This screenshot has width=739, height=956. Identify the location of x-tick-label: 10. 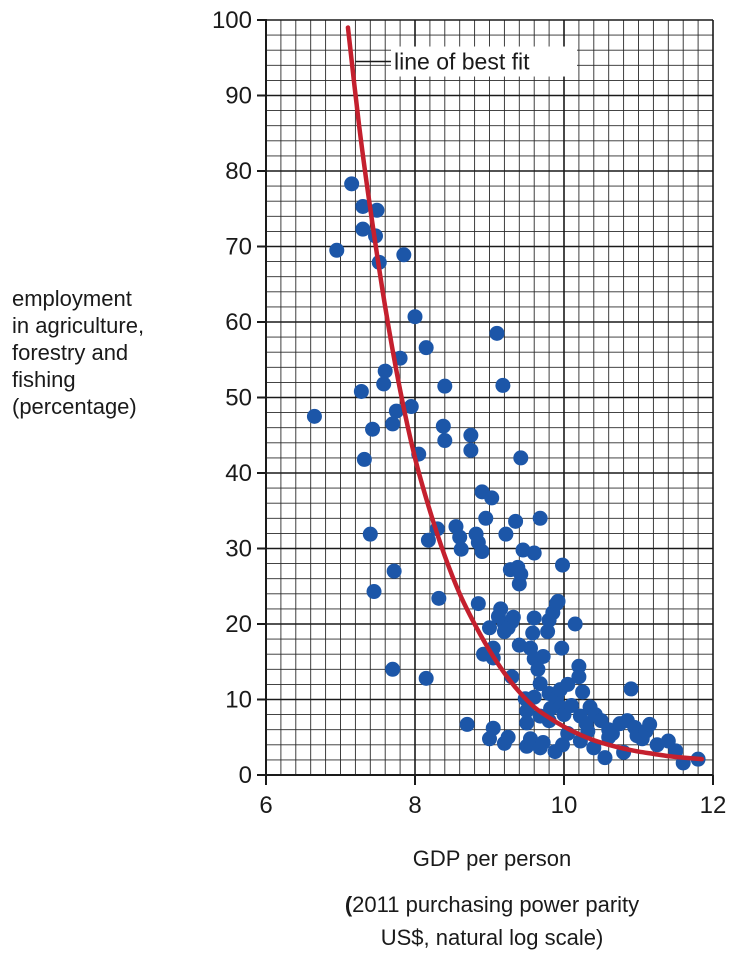
(564, 805).